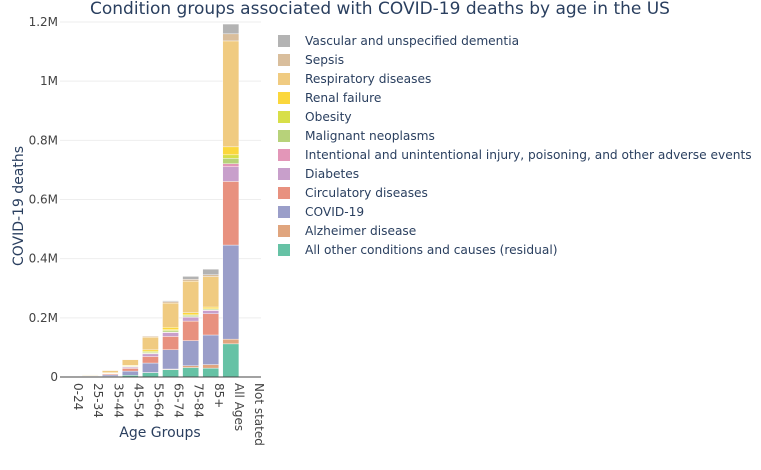  I want to click on legend-item: COVID-19, so click(515, 211).